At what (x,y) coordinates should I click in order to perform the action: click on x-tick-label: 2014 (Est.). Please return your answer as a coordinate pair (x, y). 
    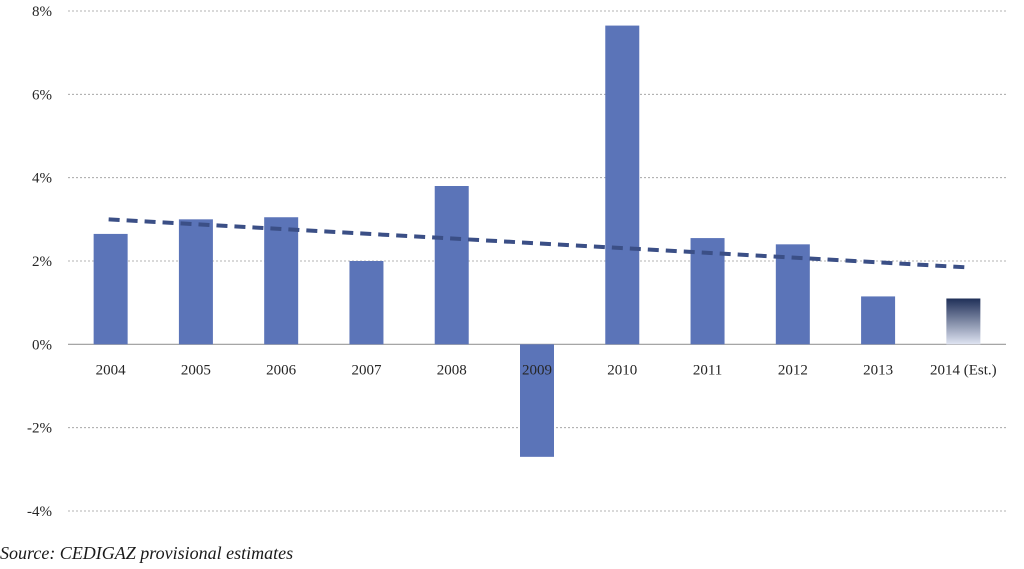
    Looking at the image, I should click on (963, 370).